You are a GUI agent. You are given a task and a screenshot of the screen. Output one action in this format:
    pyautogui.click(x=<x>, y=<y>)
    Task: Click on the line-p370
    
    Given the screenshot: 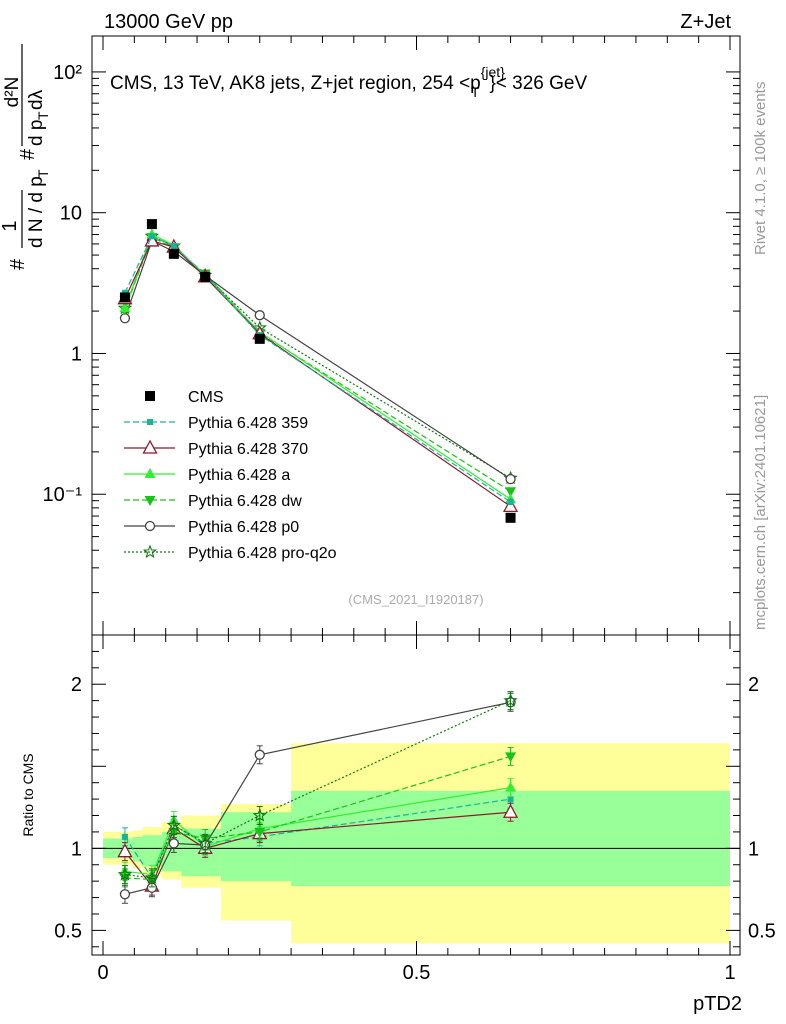 What is the action you would take?
    pyautogui.click(x=317, y=373)
    